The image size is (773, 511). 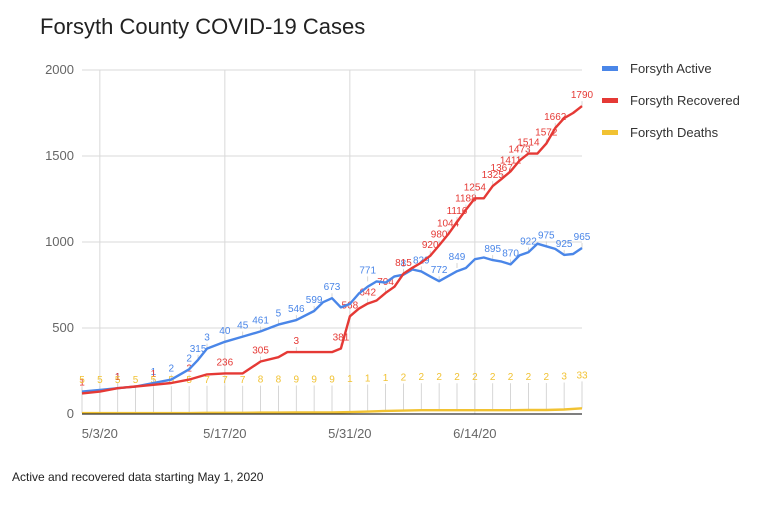 What do you see at coordinates (332, 411) in the screenshot?
I see `series-line-forsyth-deaths` at bounding box center [332, 411].